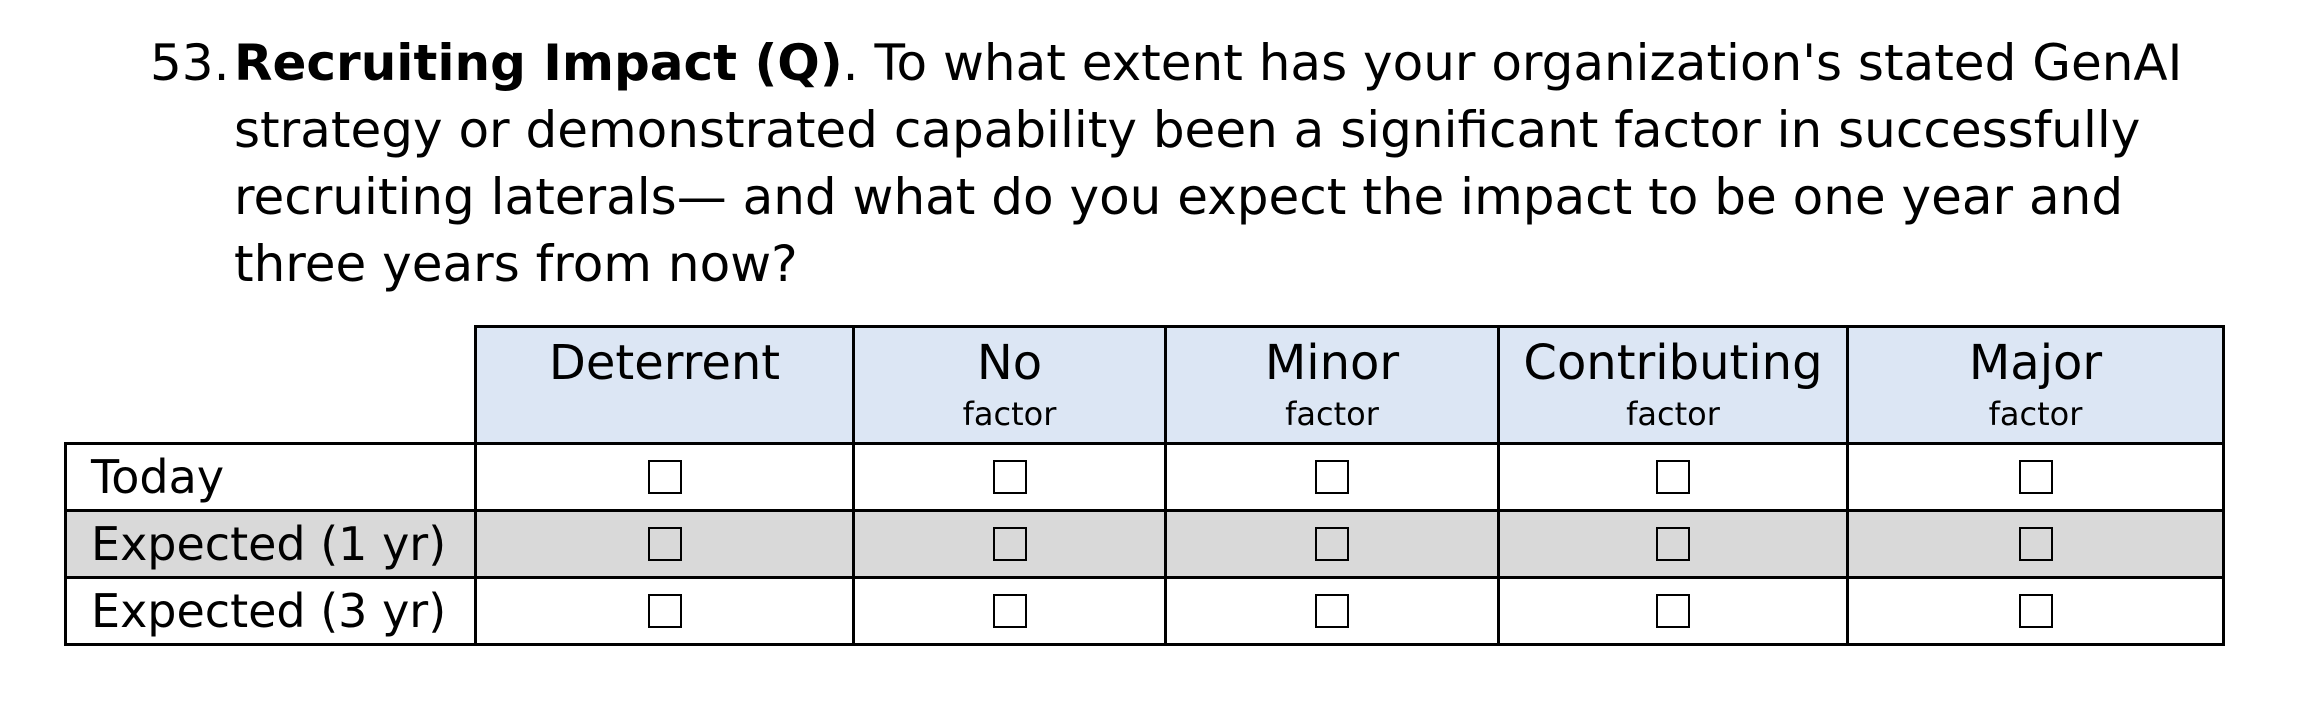 This screenshot has height=712, width=2304. Describe the element at coordinates (190, 63) in the screenshot. I see `question-number: 53.` at that location.